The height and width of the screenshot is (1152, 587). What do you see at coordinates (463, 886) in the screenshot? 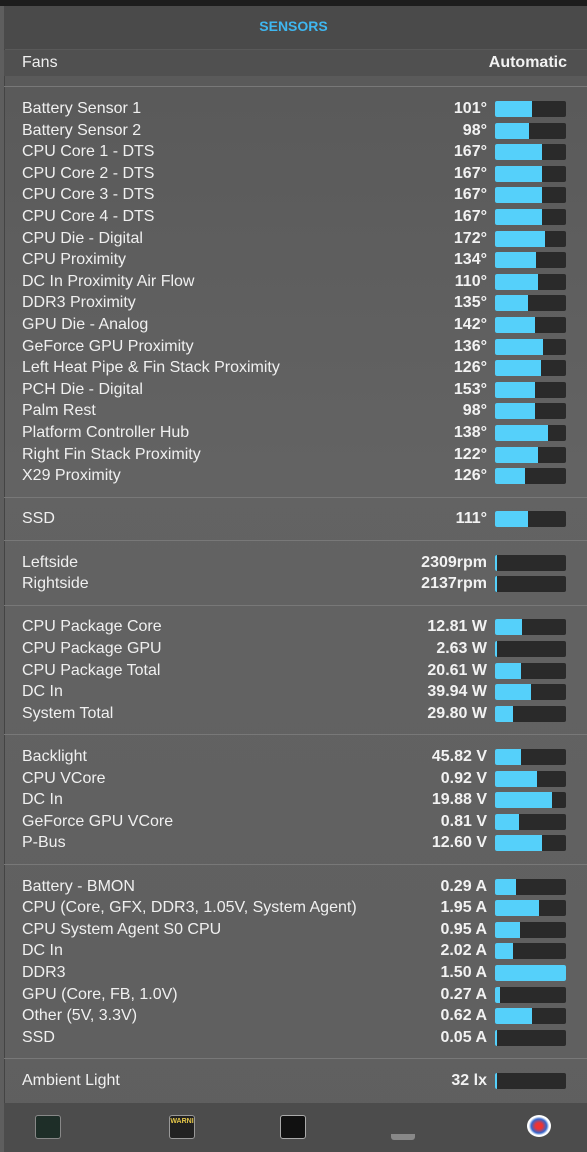
I see `sensor-value: 0.29 A` at bounding box center [463, 886].